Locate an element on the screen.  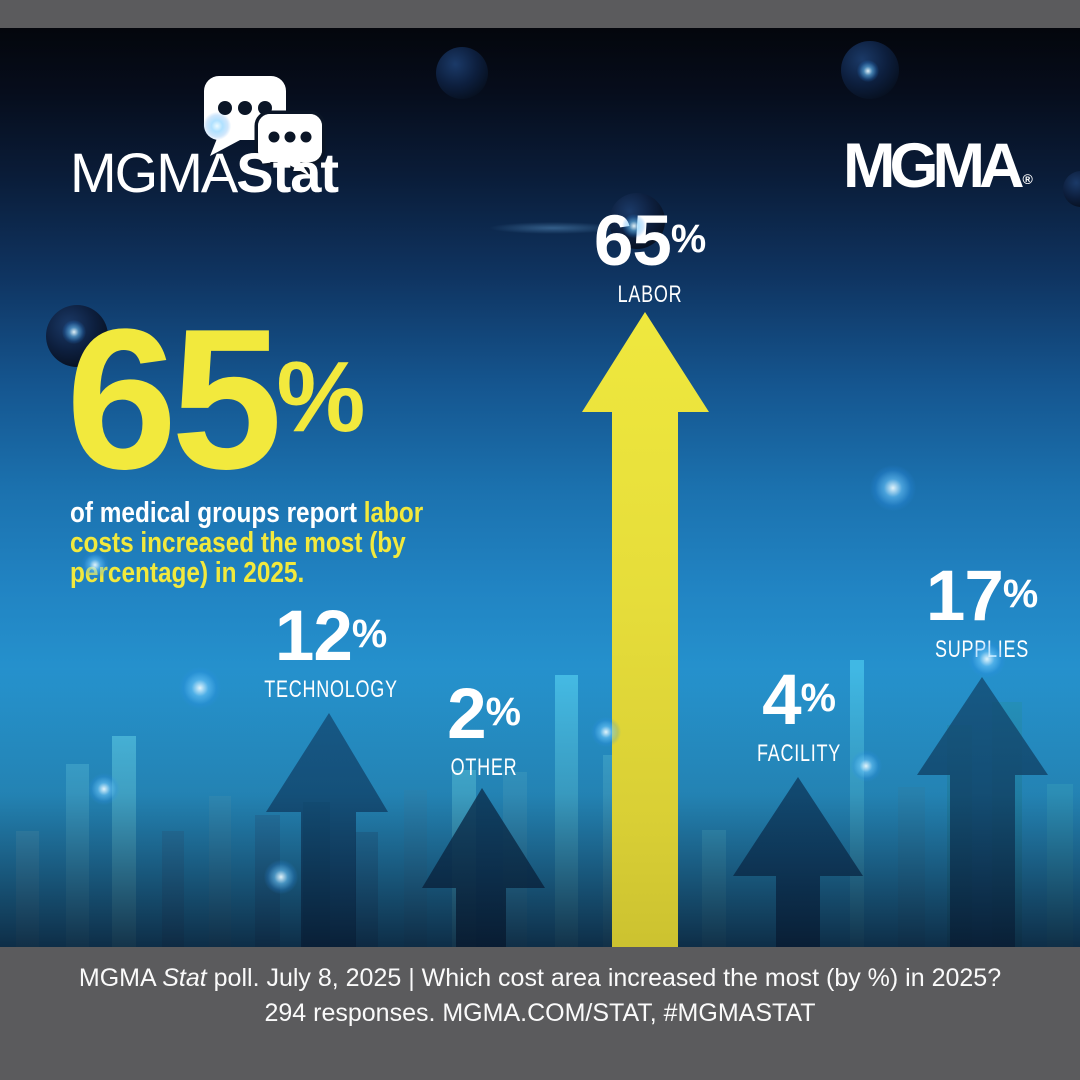
callout-supplies: 17% SUPPLIES is located at coordinates (982, 612).